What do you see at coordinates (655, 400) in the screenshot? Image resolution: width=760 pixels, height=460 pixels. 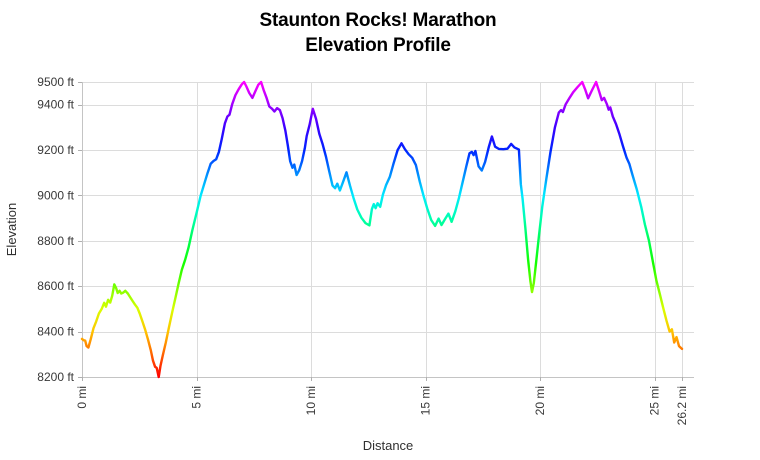 I see `x-tick-label: 25 mi` at bounding box center [655, 400].